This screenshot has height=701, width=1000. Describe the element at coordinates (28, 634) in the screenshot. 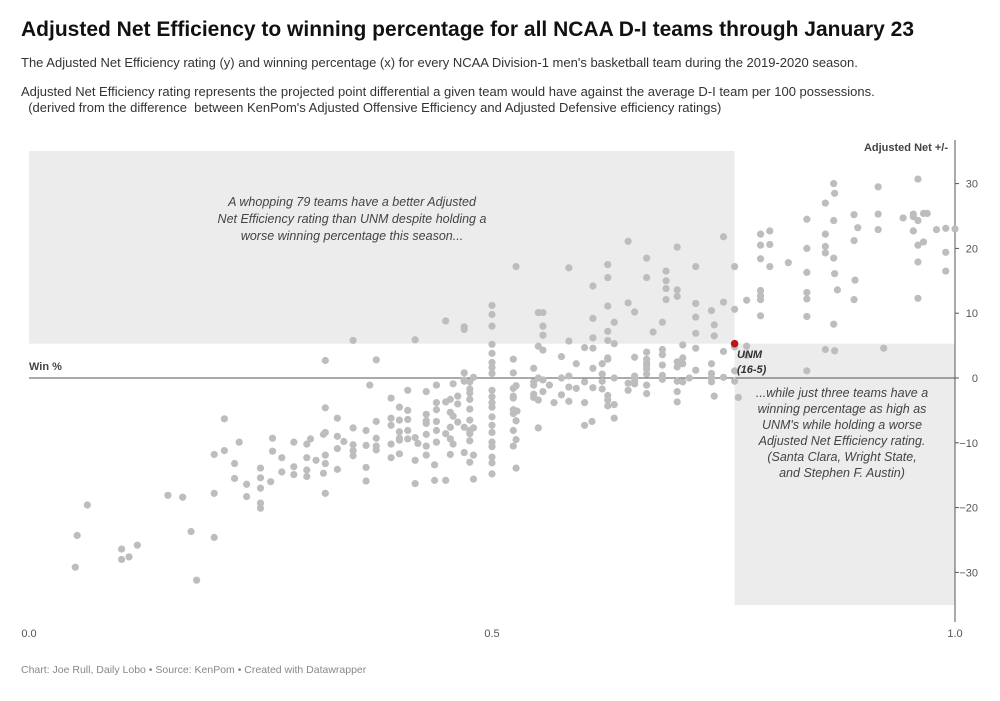

I see `x-tick-label: 0.0` at that location.